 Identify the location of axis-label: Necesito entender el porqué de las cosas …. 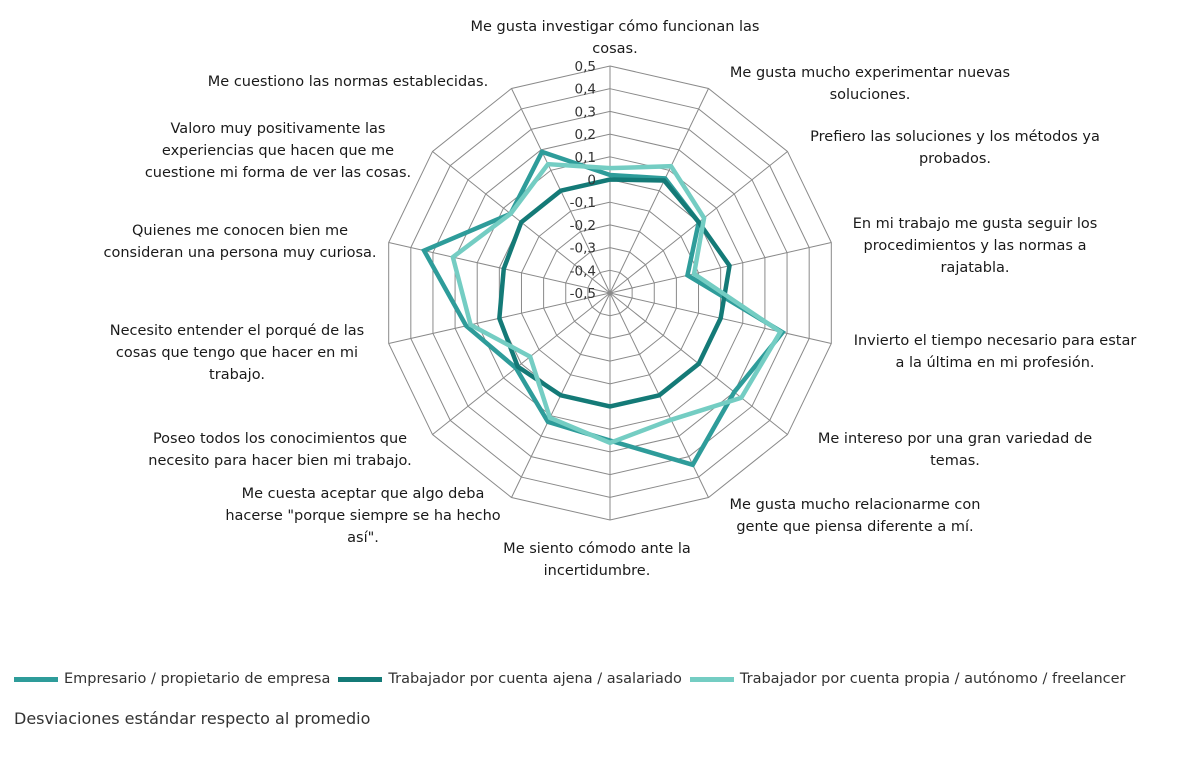
(237, 353).